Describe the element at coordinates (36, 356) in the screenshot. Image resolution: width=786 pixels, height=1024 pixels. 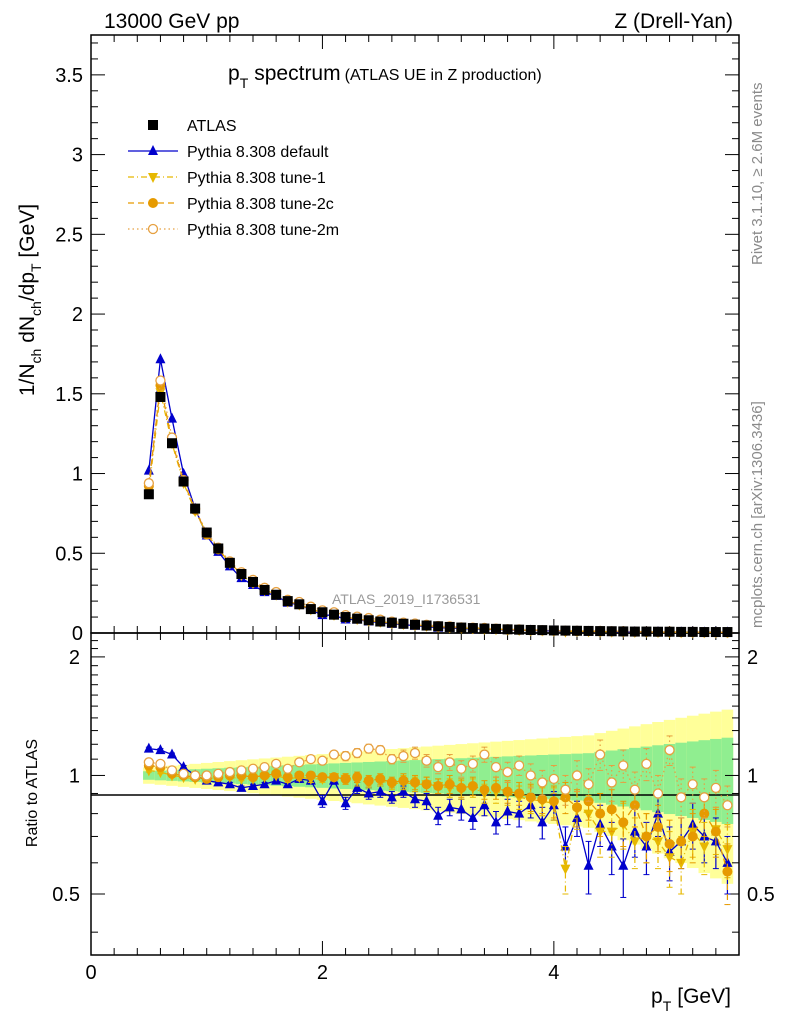
I see `ylabel-sub1: ch` at that location.